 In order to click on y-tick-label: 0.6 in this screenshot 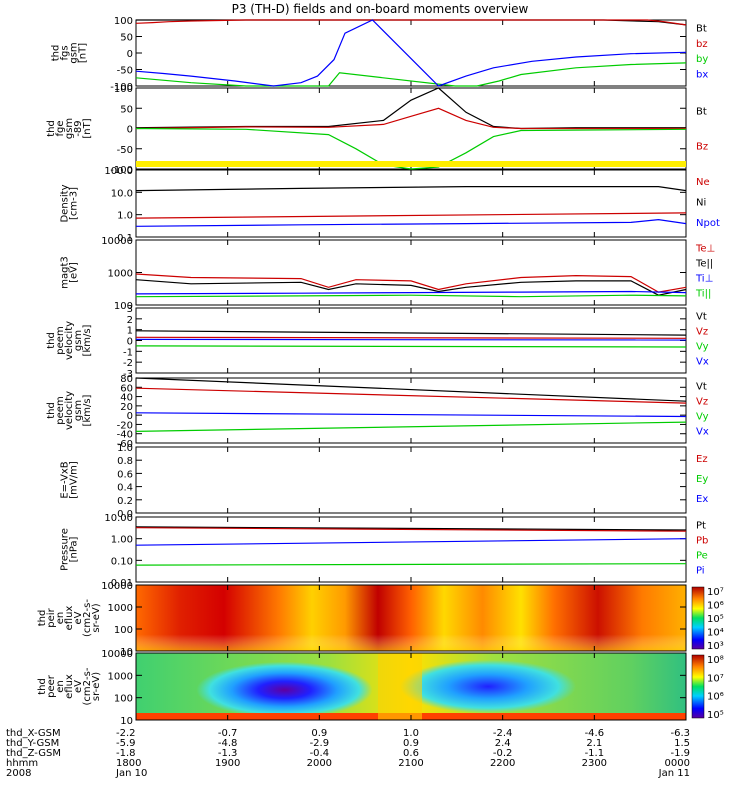, I will do `click(125, 474)`.